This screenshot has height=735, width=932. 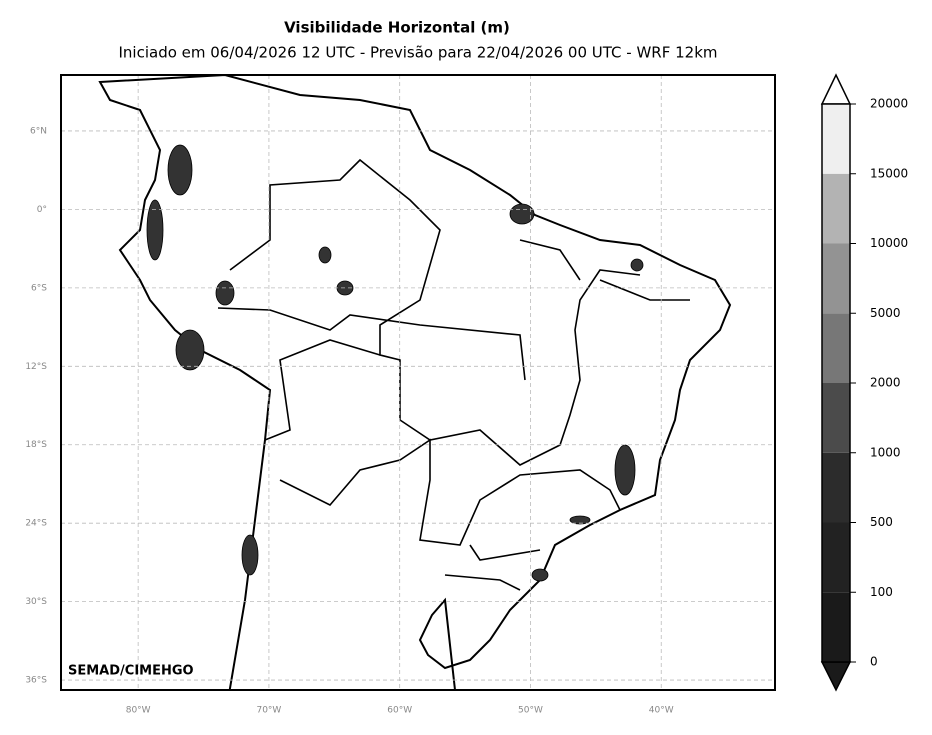 What do you see at coordinates (36, 524) in the screenshot?
I see `lat-tick-label: 24°S` at bounding box center [36, 524].